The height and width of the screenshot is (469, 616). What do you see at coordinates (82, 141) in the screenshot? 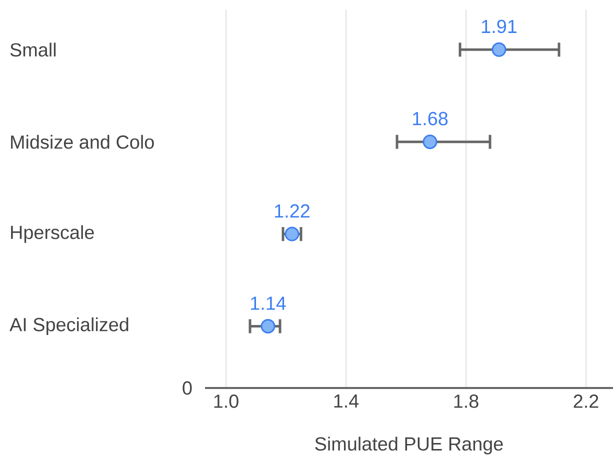
I see `y-tick-label: Midsize and Colo` at bounding box center [82, 141].